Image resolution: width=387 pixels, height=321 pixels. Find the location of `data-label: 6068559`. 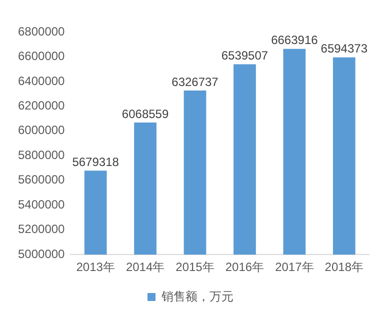

data-label: 6068559 is located at coordinates (145, 113).